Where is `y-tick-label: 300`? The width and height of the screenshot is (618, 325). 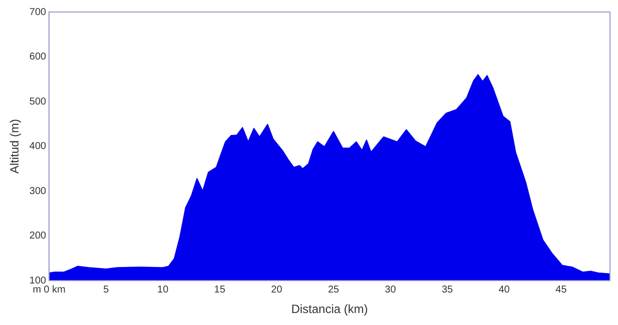
y-tick-label: 300 is located at coordinates (38, 191).